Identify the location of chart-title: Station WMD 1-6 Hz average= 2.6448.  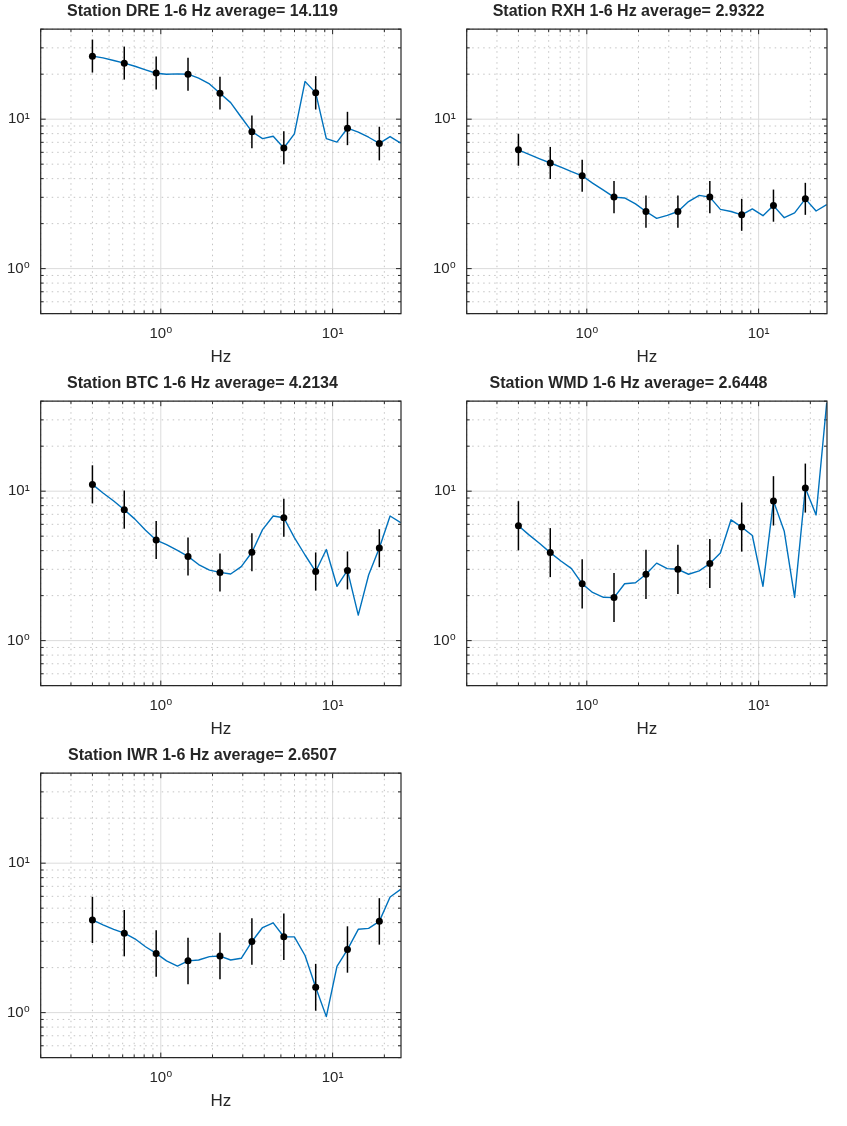
(628, 383).